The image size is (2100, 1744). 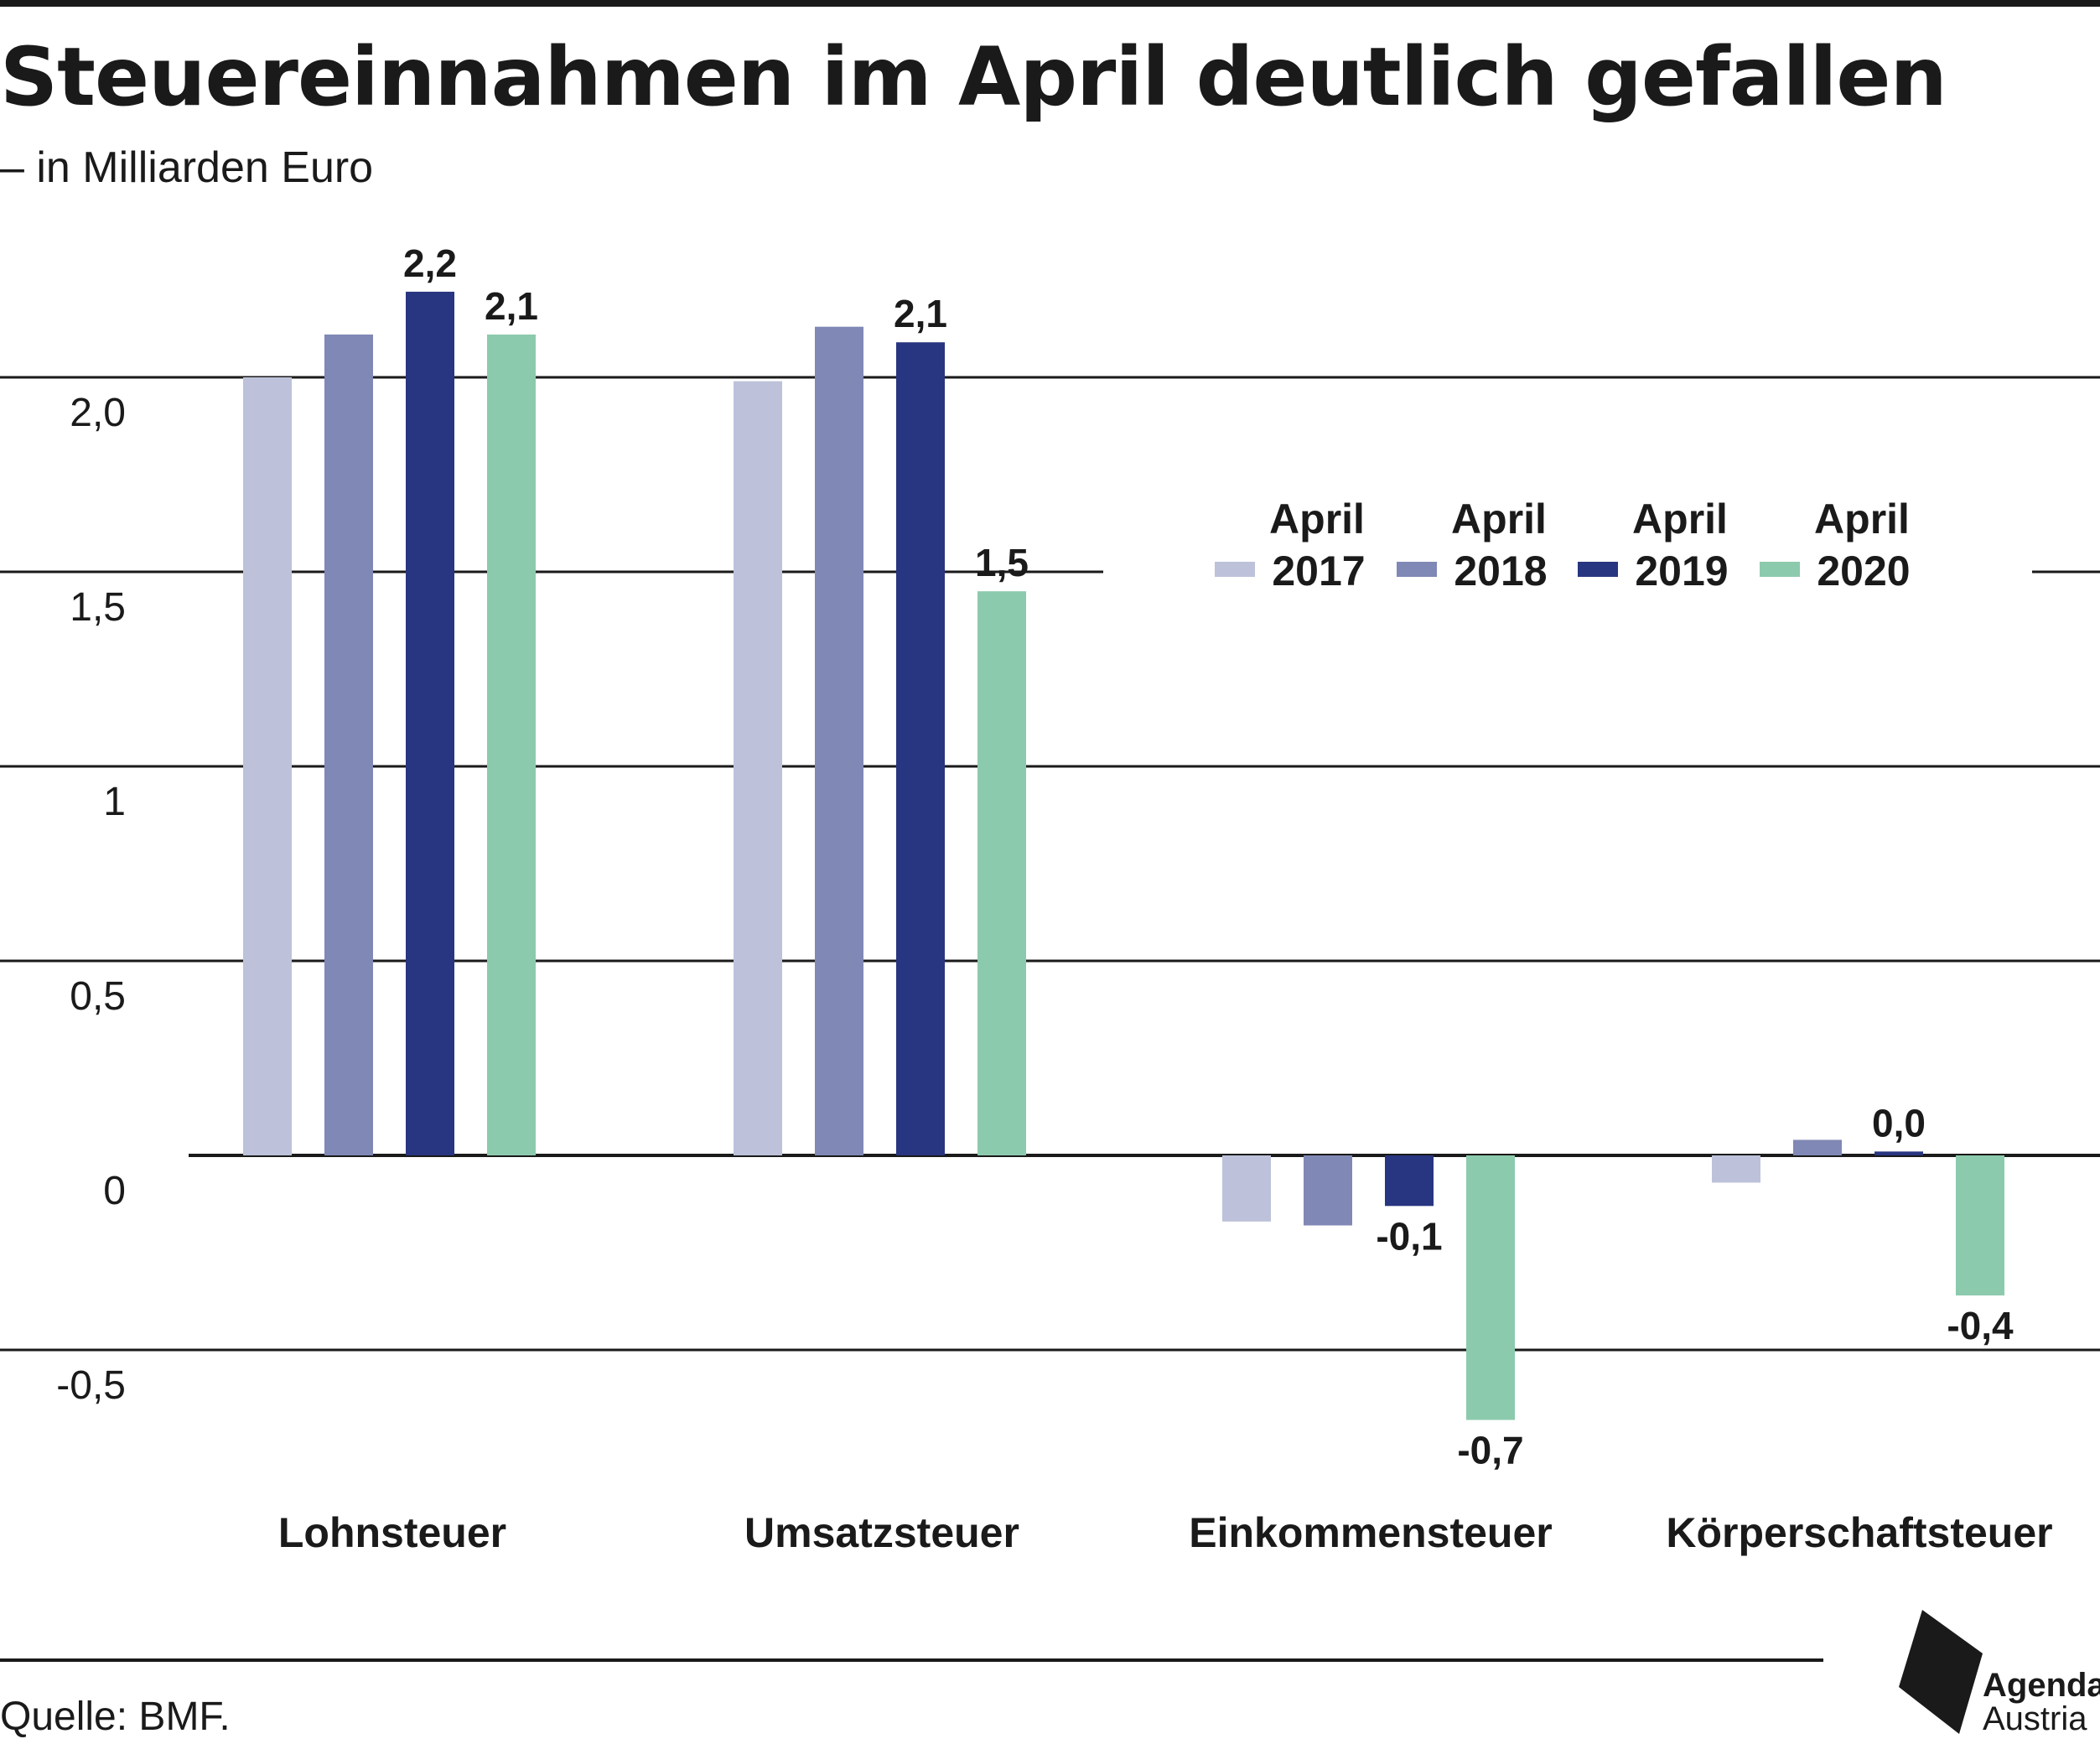 I want to click on y-tick-label: 0,5, so click(x=98, y=996).